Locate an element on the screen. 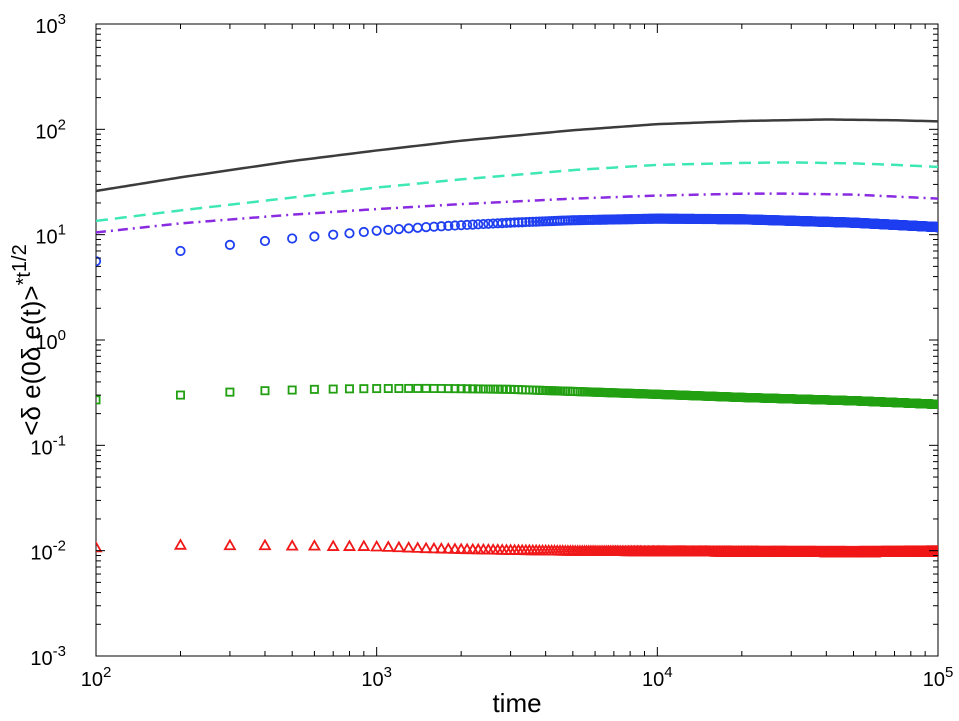 This screenshot has height=721, width=959. y-axis-label: <δ e(0δ e(t)>*t1/2 is located at coordinates (27, 340).